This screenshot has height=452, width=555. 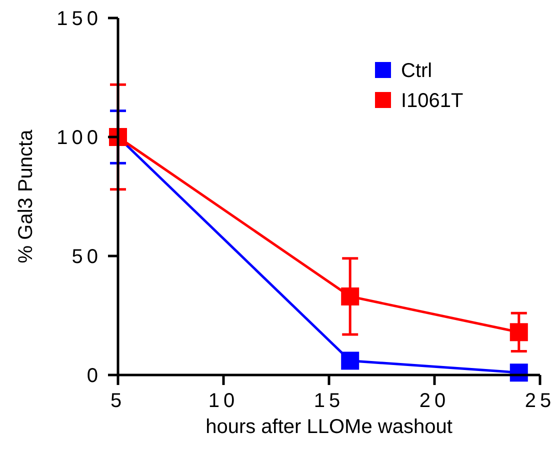 What do you see at coordinates (434, 401) in the screenshot?
I see `x-tick-label: 20` at bounding box center [434, 401].